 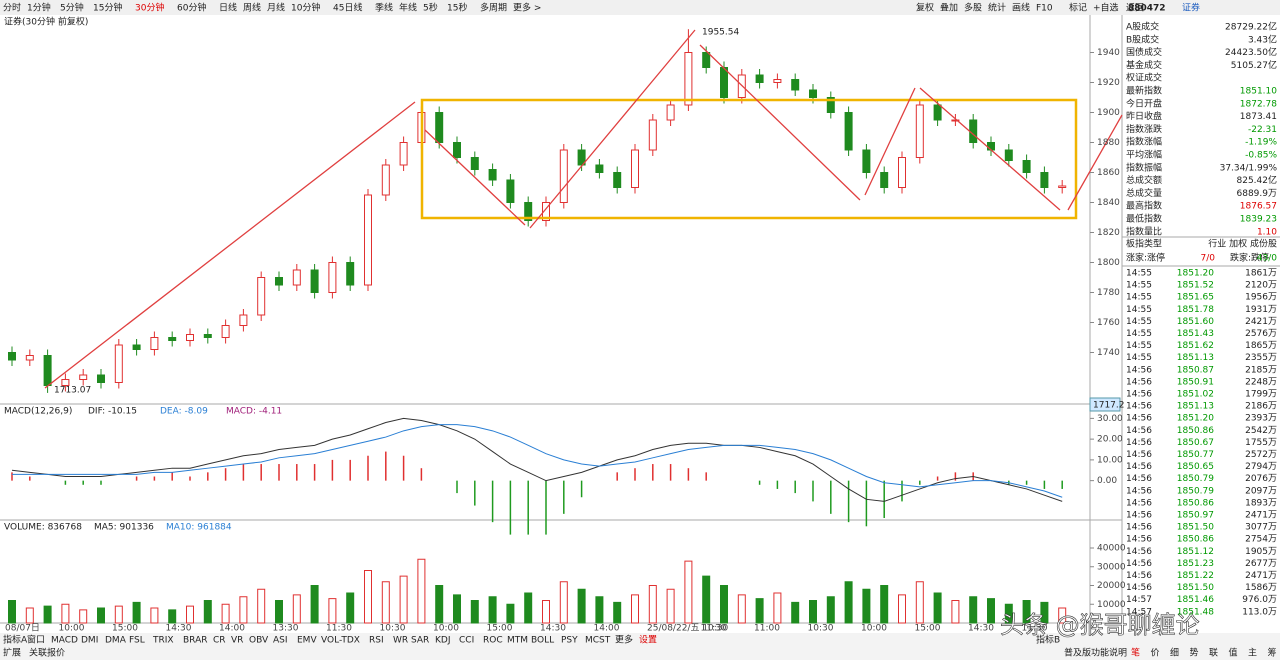 What do you see at coordinates (430, 8) in the screenshot?
I see `toolbar-tab: 5秒` at bounding box center [430, 8].